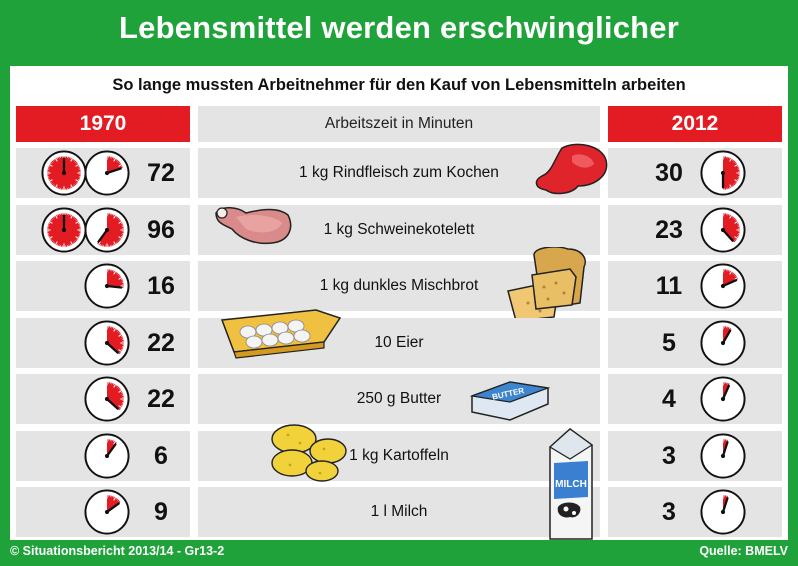  What do you see at coordinates (399, 342) in the screenshot?
I see `food-item-label: 10 Eier` at bounding box center [399, 342].